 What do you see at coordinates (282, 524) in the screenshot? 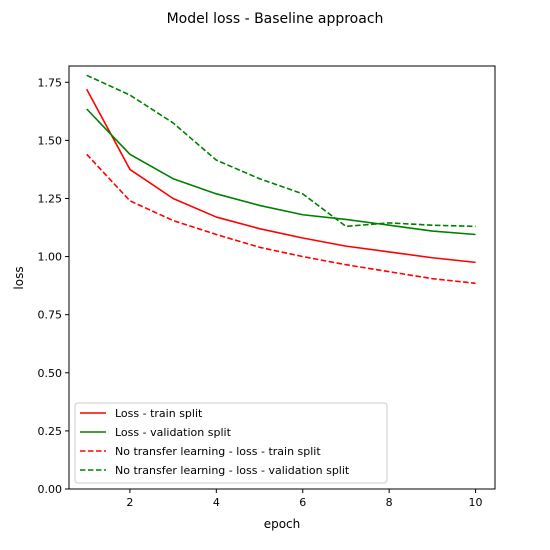
I see `x-axis-label: epoch` at bounding box center [282, 524].